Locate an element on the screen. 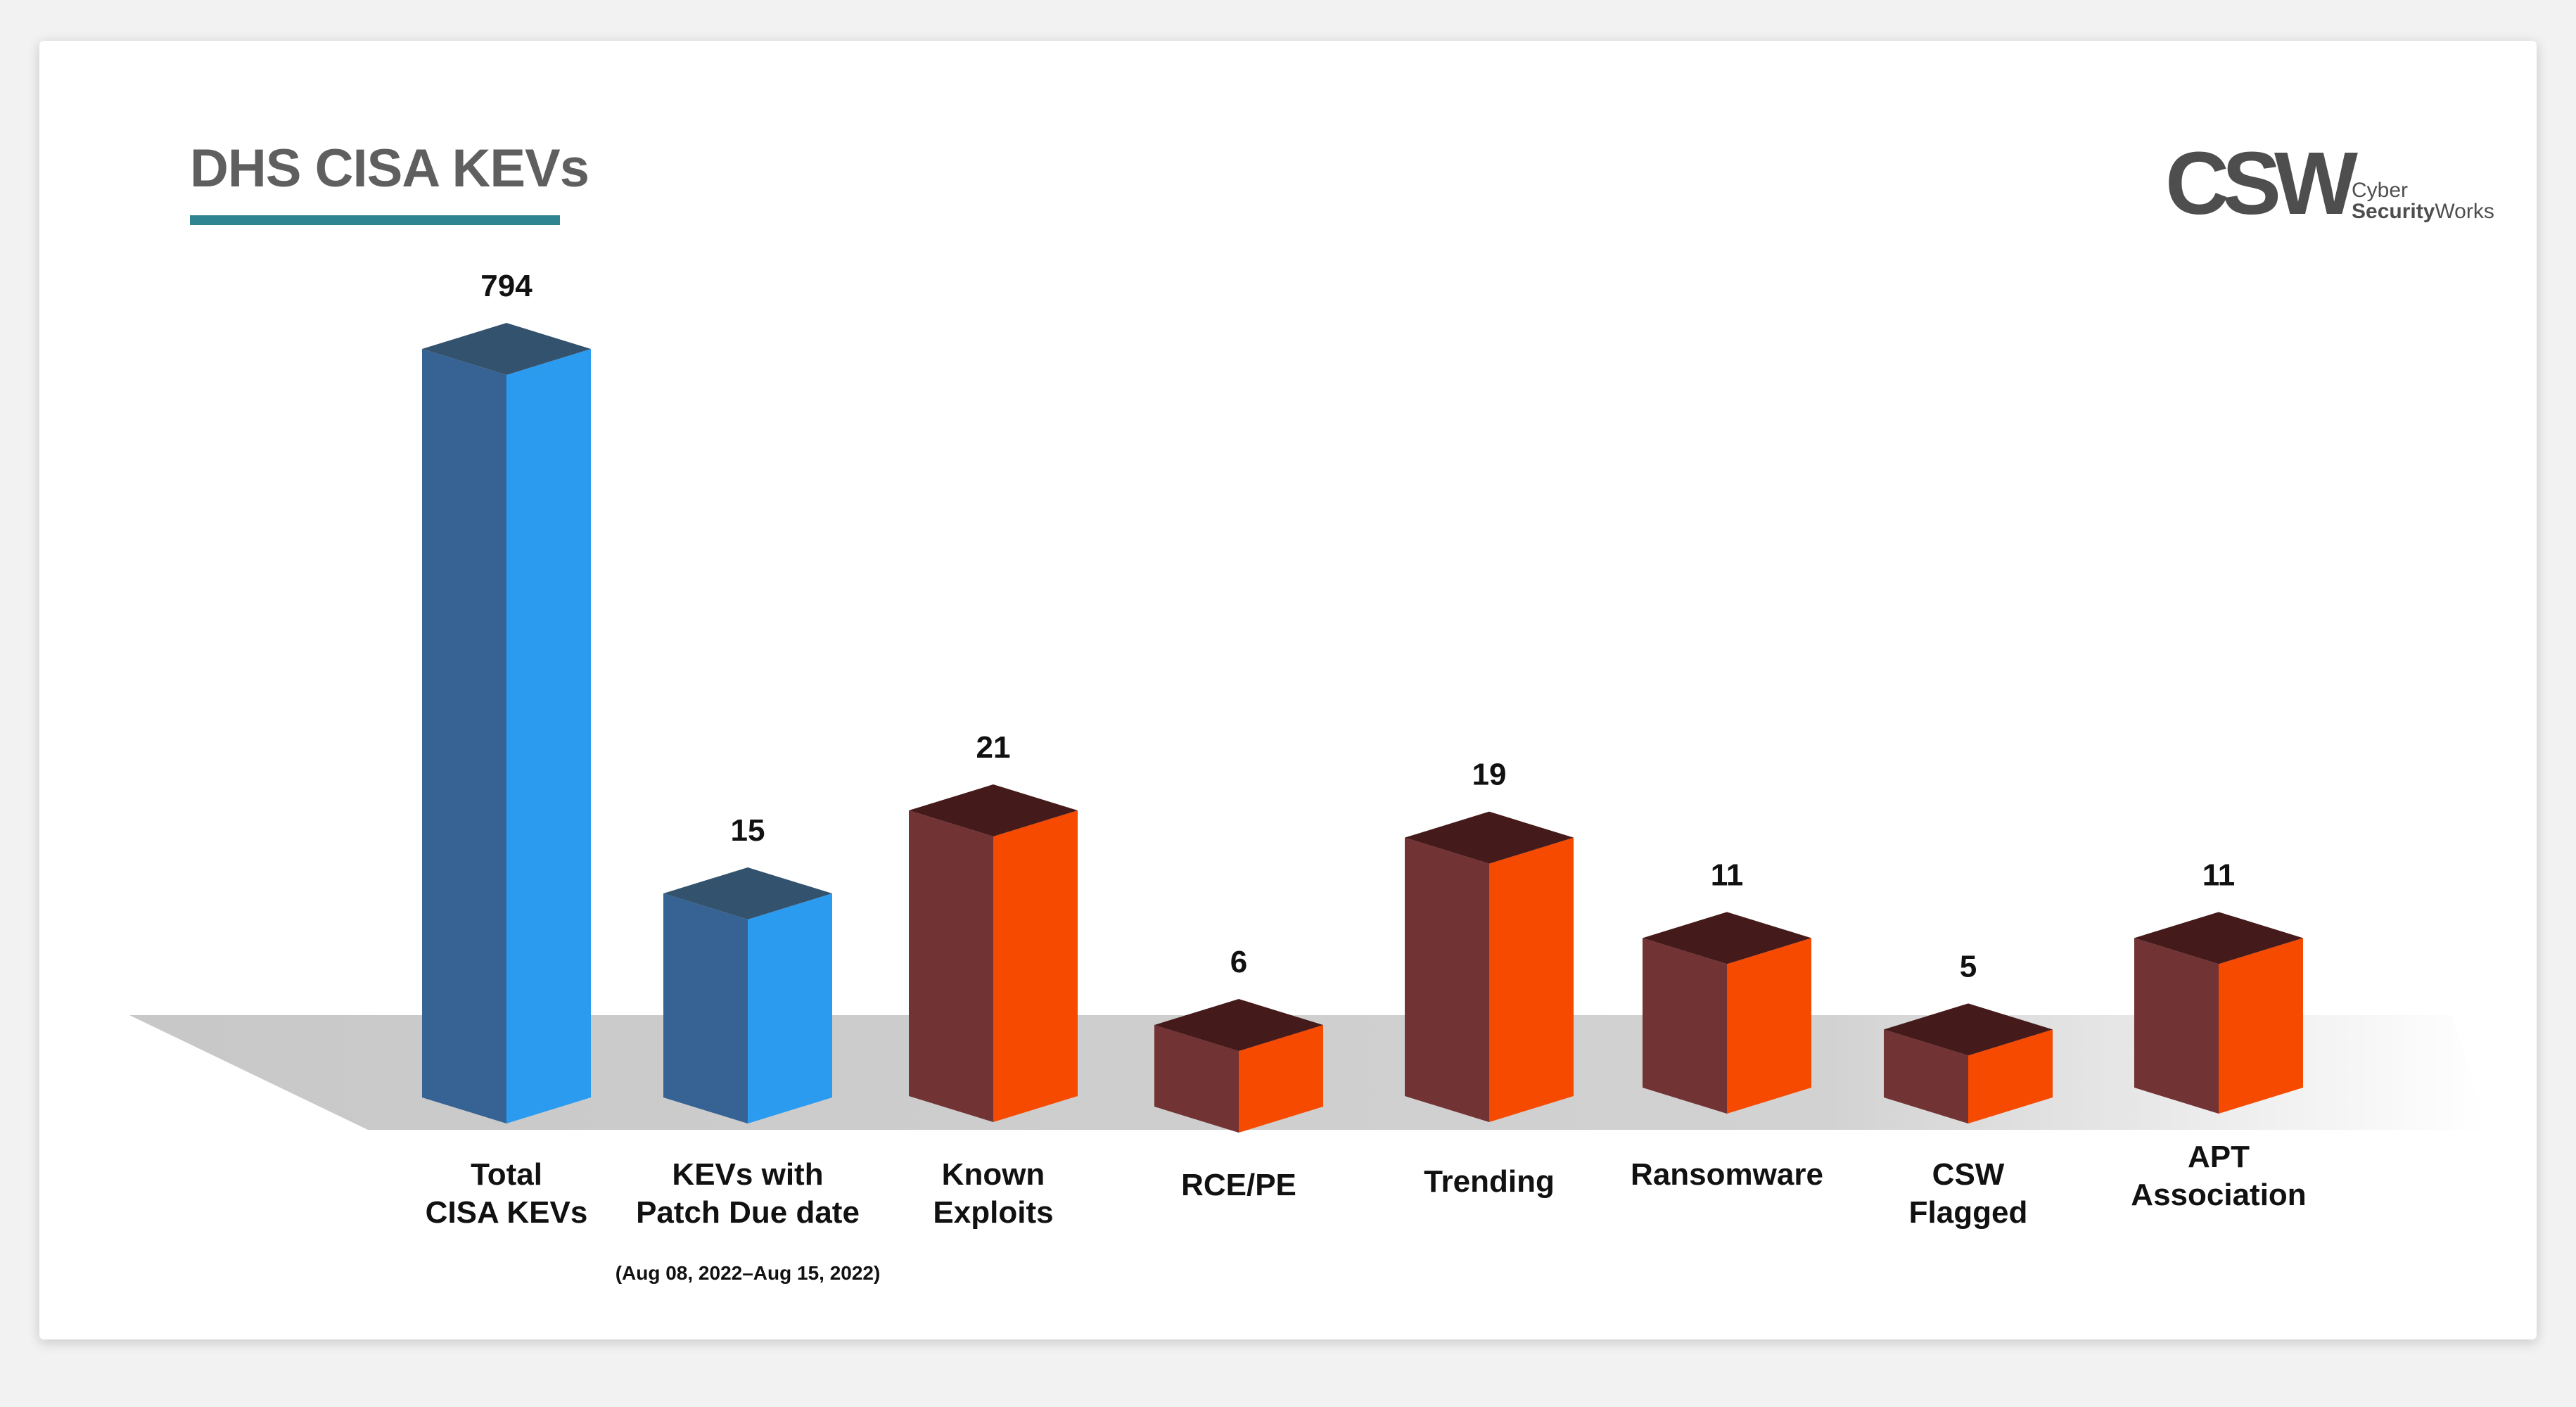 This screenshot has width=2576, height=1407. logo-mark: CSW is located at coordinates (2261, 183).